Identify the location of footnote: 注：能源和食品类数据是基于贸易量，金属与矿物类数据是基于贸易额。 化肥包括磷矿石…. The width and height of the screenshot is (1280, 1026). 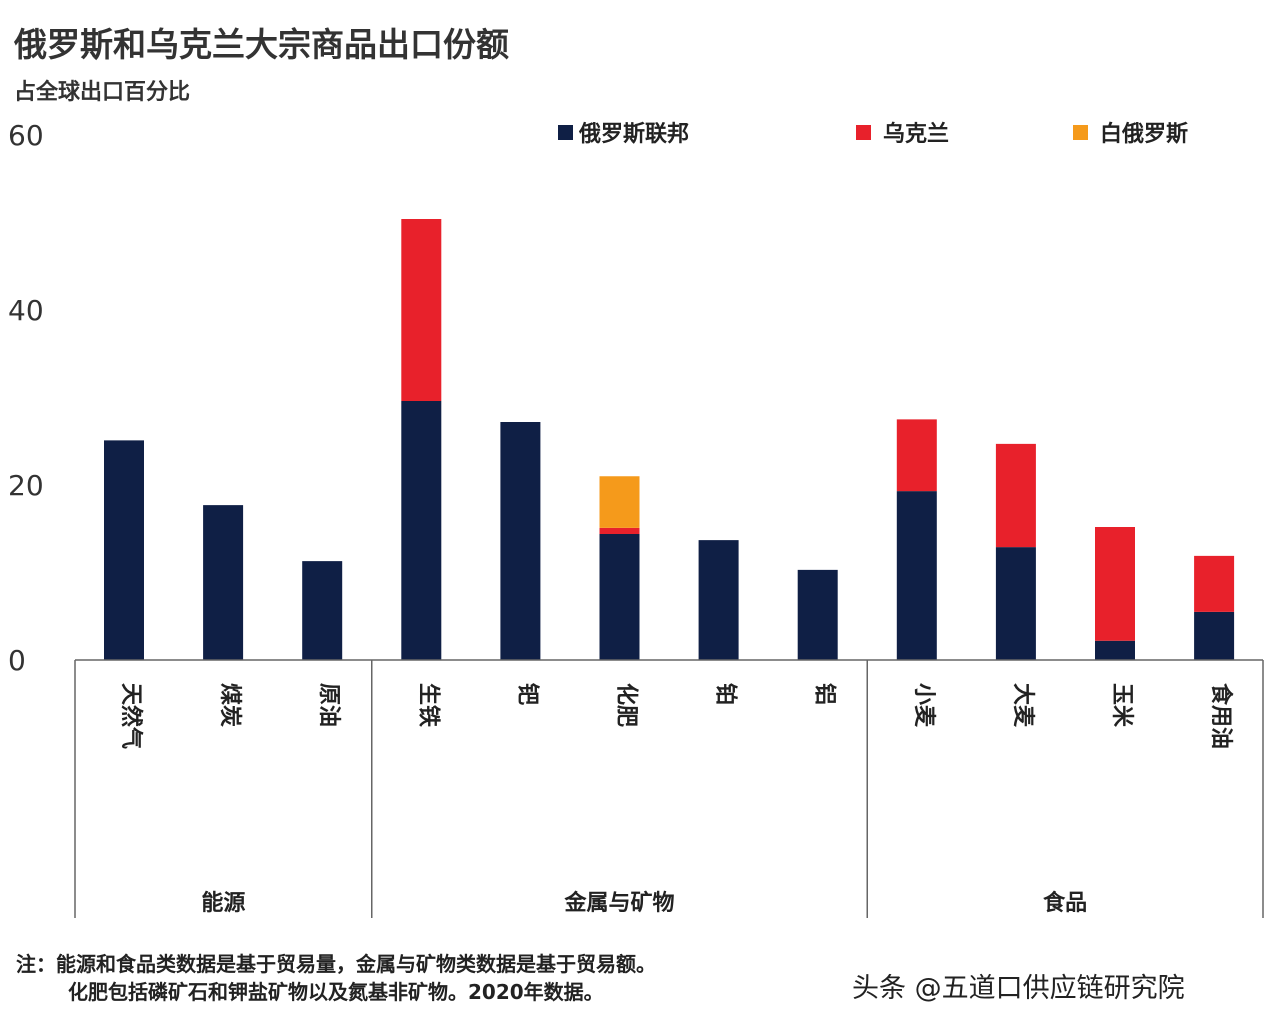
(336, 978).